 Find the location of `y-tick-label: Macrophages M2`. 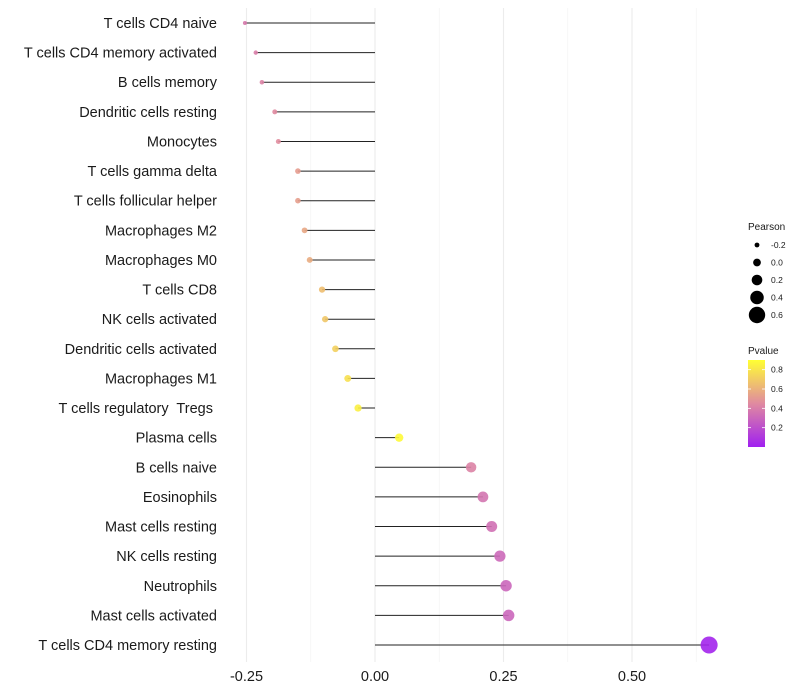

y-tick-label: Macrophages M2 is located at coordinates (161, 231).